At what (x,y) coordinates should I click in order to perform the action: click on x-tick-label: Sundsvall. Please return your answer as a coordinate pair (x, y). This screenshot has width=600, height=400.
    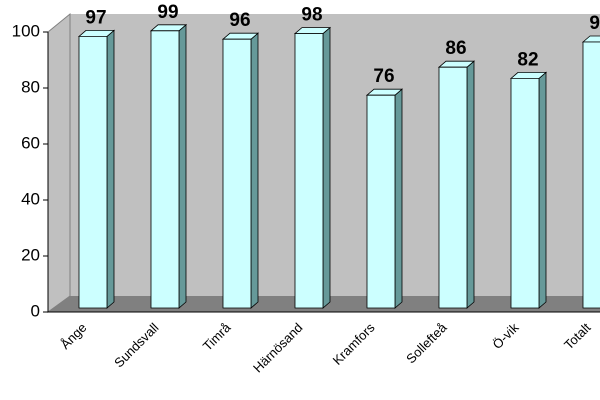
    Looking at the image, I should click on (136, 345).